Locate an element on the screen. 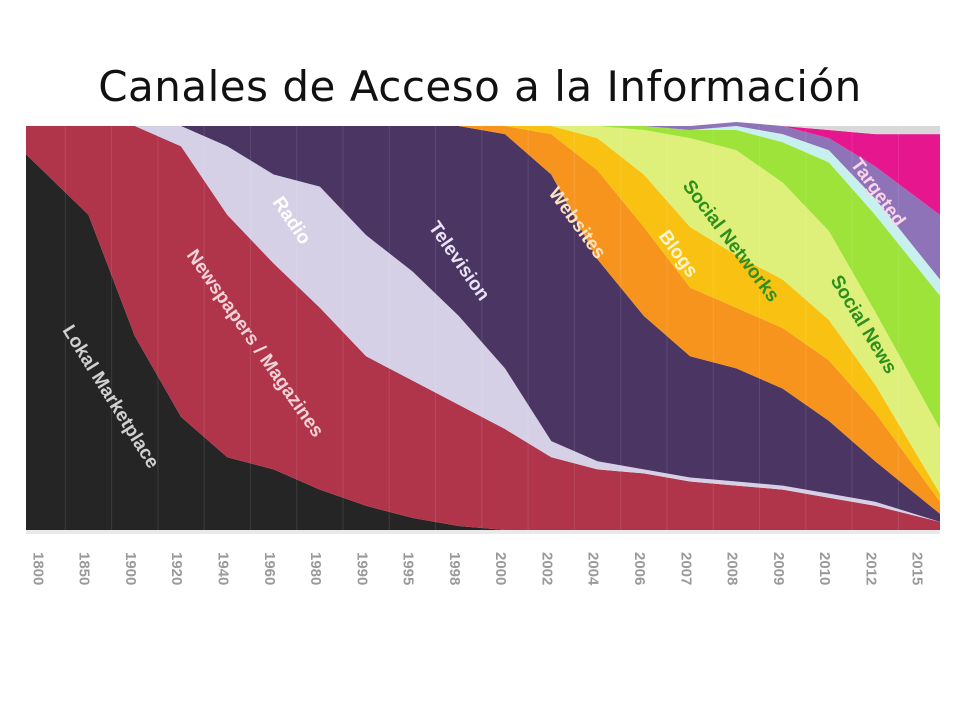 The width and height of the screenshot is (960, 720). x-tick-label: 2004 is located at coordinates (593, 569).